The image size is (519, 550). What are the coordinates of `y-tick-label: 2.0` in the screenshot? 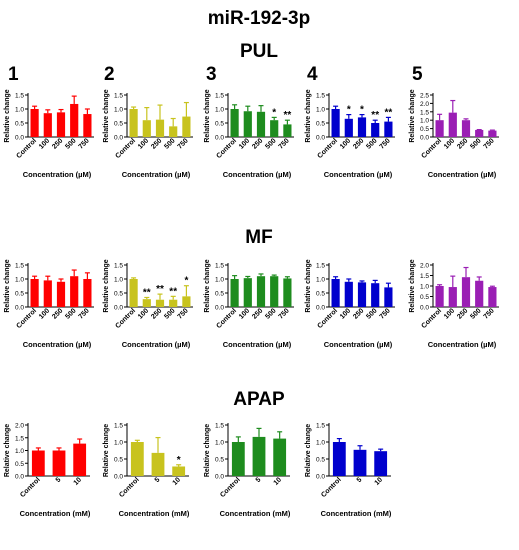 It's located at (19, 426).